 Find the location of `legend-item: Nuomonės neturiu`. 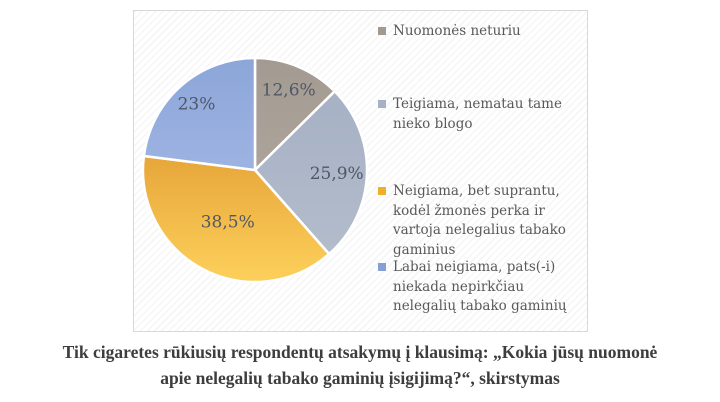

legend-item: Nuomonės neturiu is located at coordinates (481, 32).